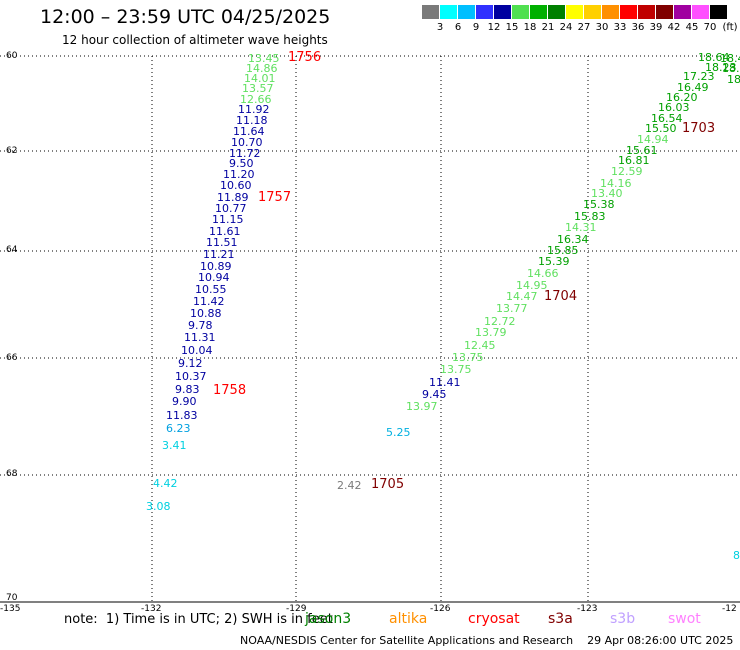  What do you see at coordinates (634, 160) in the screenshot?
I see `wave-height-value: 16.81` at bounding box center [634, 160].